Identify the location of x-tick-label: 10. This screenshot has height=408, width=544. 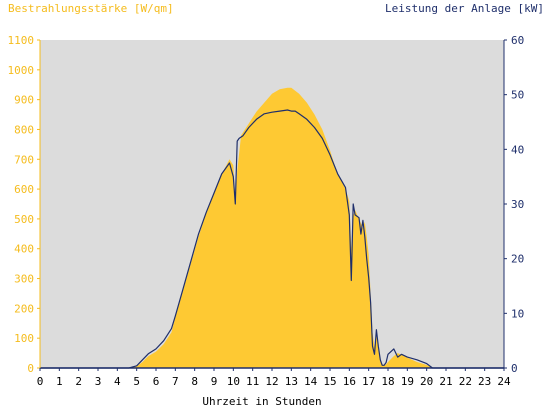
(233, 381).